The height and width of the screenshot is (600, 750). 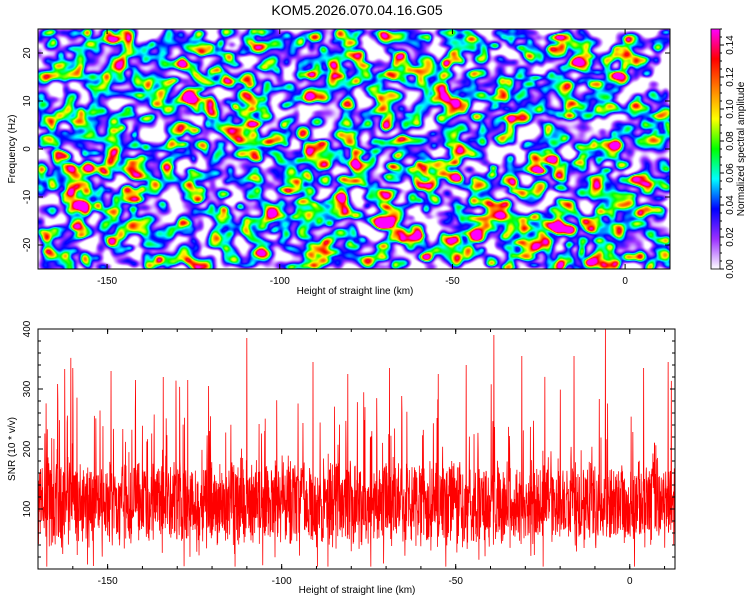 I want to click on heatmap-y-tick-label: 0, so click(x=27, y=149).